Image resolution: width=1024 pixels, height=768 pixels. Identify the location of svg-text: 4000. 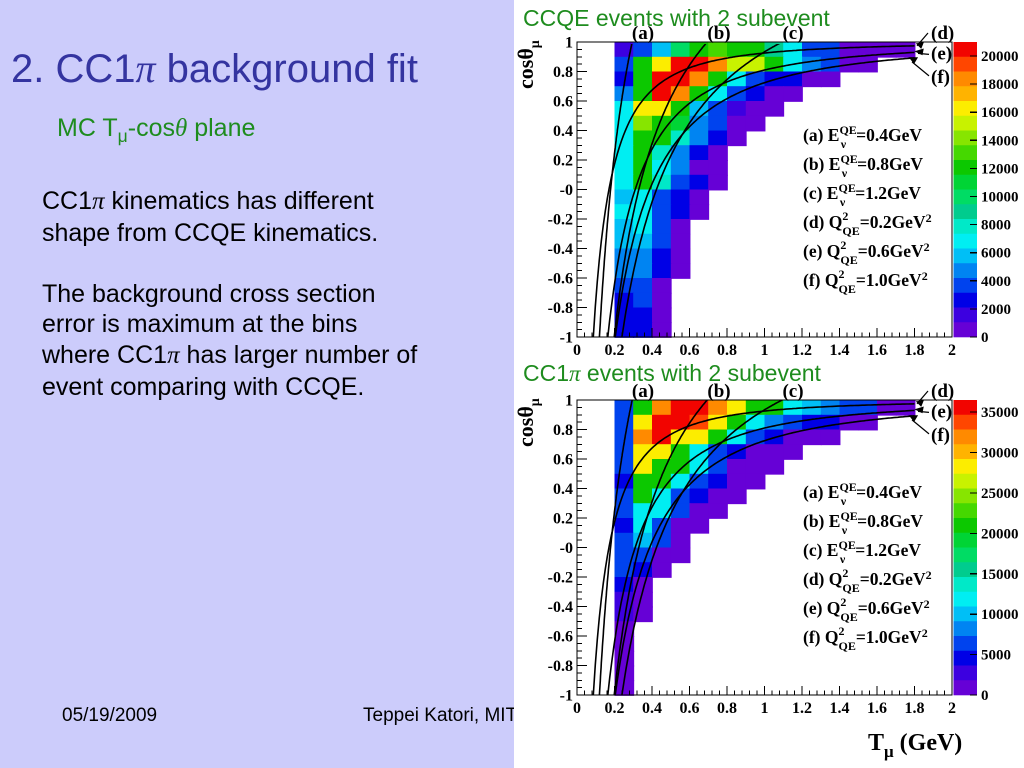
(996, 282).